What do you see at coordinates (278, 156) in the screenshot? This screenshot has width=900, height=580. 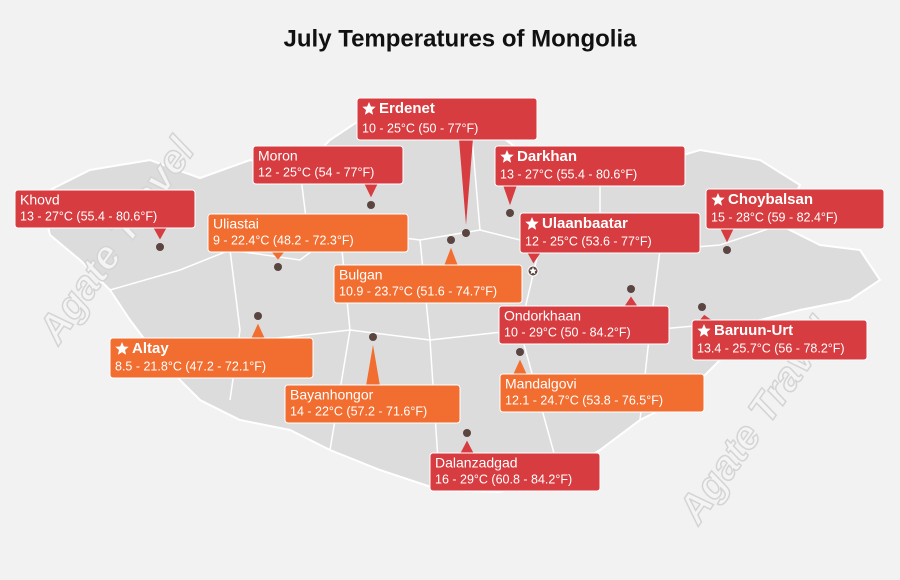 I see `city-name: Moron` at bounding box center [278, 156].